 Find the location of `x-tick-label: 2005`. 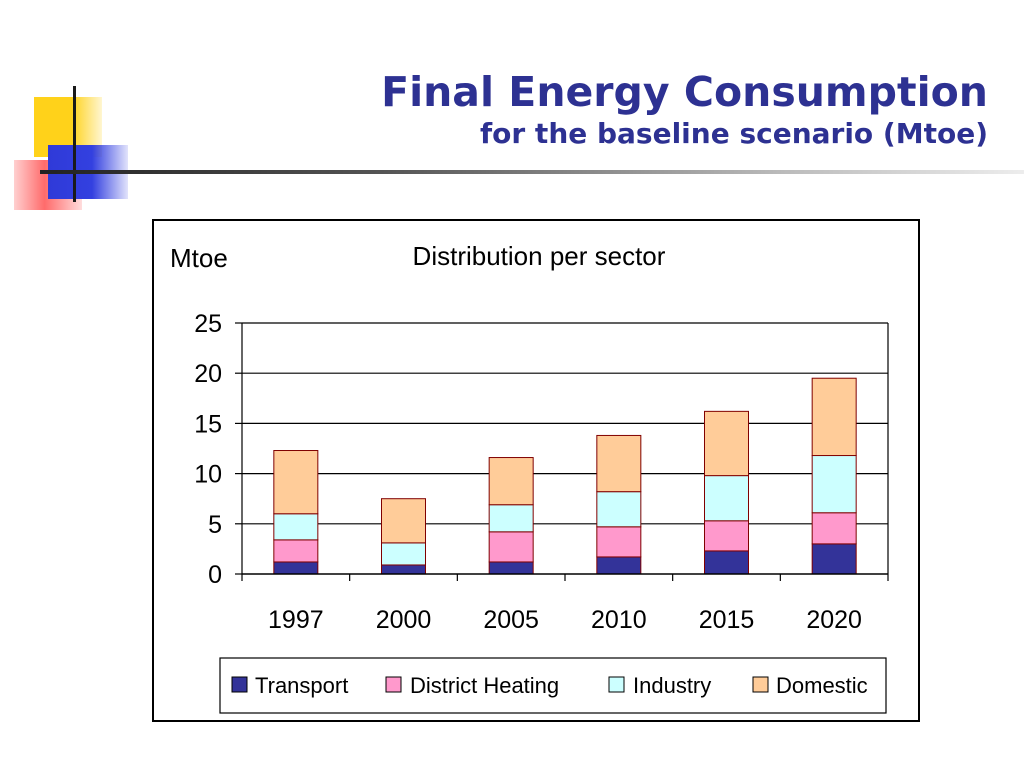

x-tick-label: 2005 is located at coordinates (511, 620).